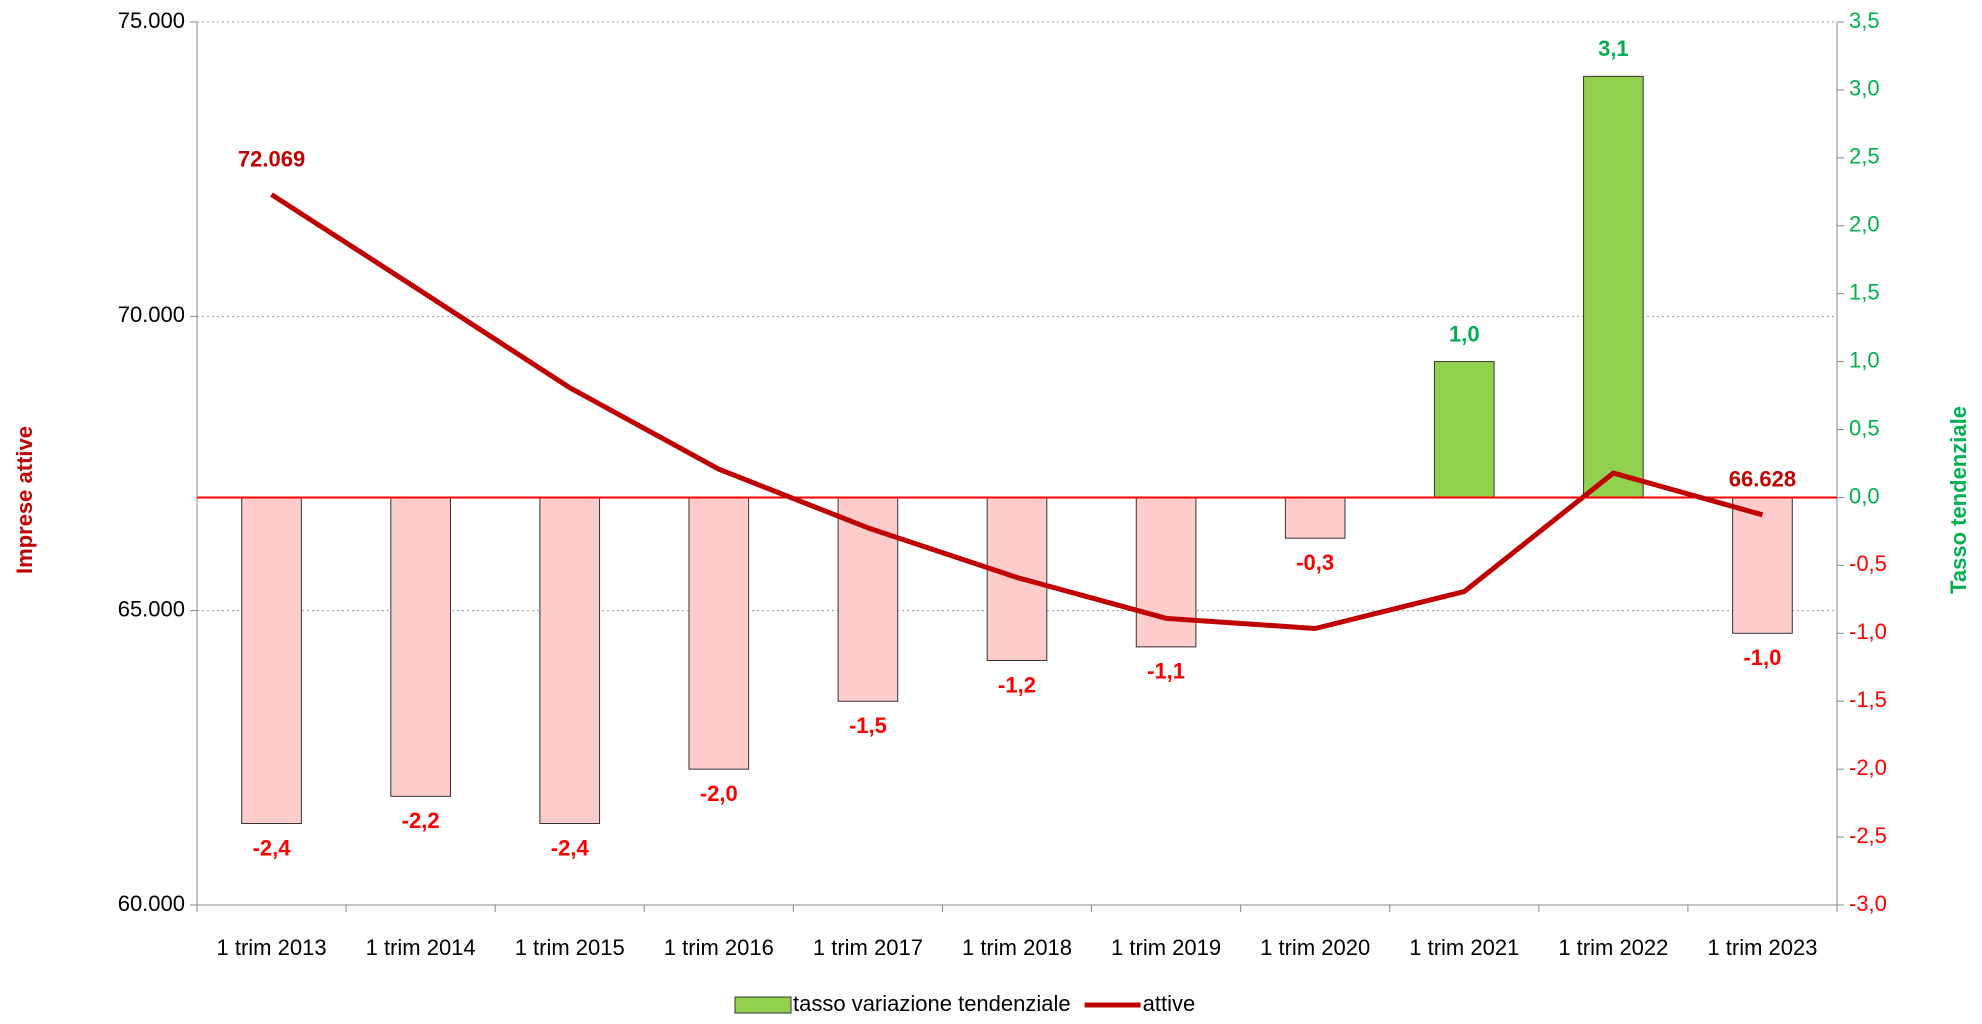 Image resolution: width=1982 pixels, height=1024 pixels. Describe the element at coordinates (763, 1005) in the screenshot. I see `legend-swatch` at that location.